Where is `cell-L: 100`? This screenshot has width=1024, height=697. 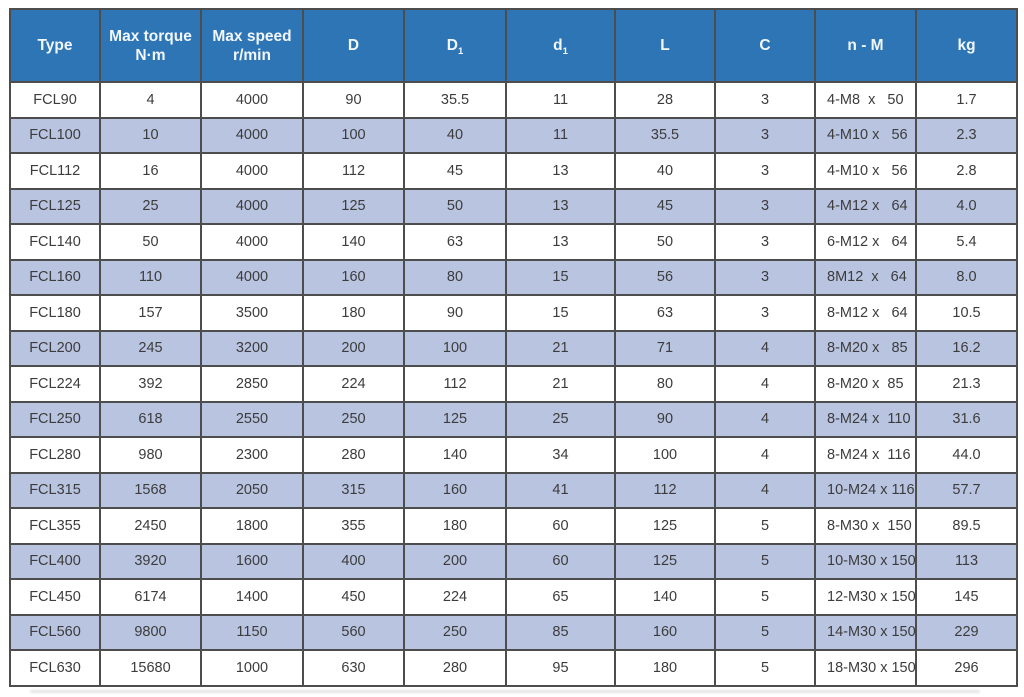
cell-L: 100 is located at coordinates (665, 455).